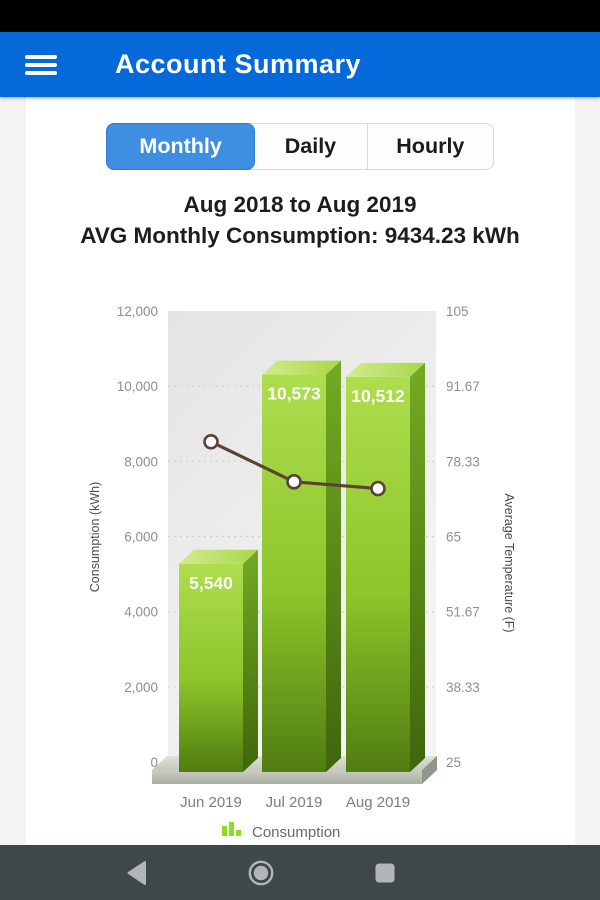  Describe the element at coordinates (310, 146) in the screenshot. I see `tab-daily: Daily` at that location.